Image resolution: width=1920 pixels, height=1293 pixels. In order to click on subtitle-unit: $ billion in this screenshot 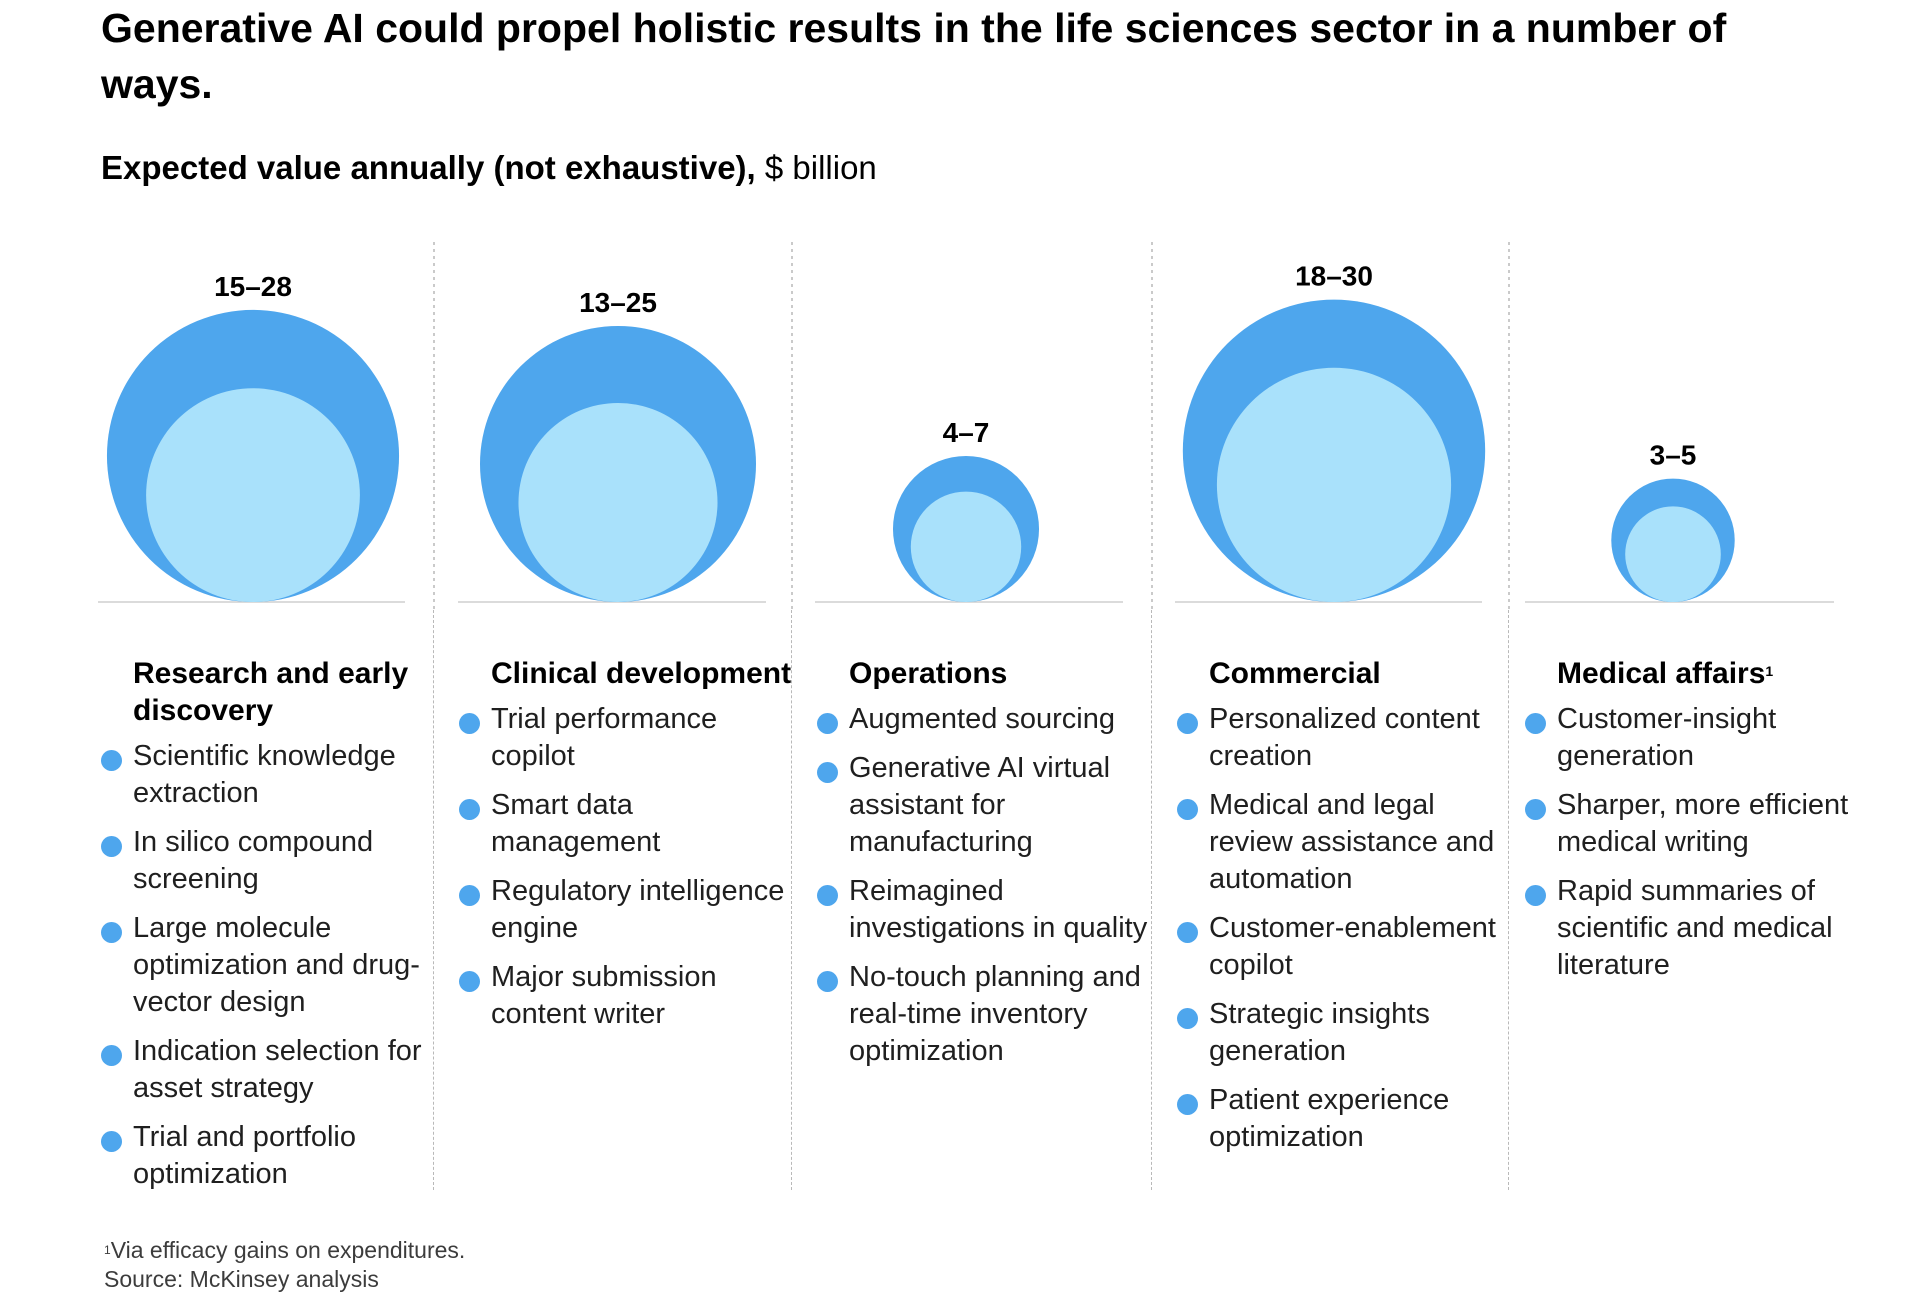, I will do `click(816, 167)`.